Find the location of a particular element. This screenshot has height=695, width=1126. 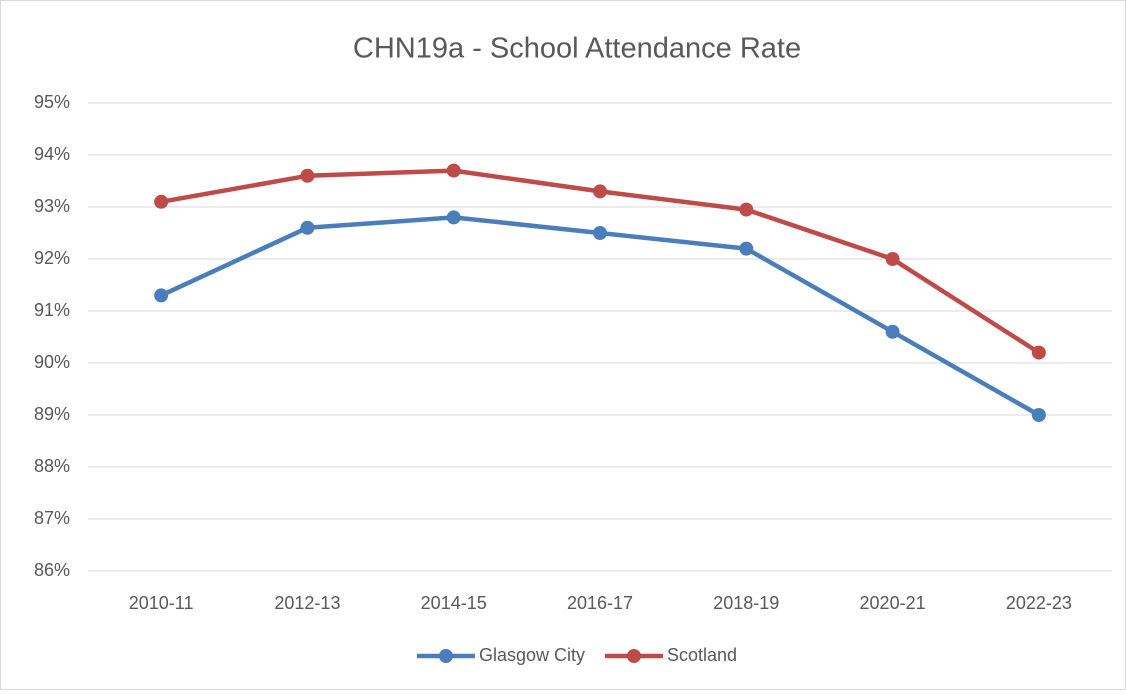

x-tick-label: 2022-23 is located at coordinates (1039, 603).